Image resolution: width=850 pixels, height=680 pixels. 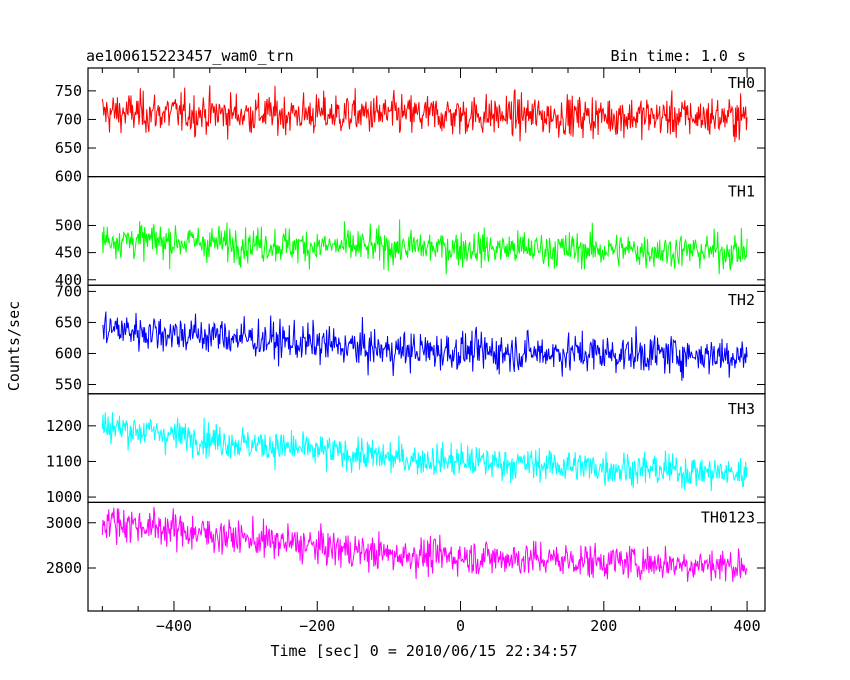 I want to click on panel-th0: 600 650 700 750 TH0, so click(x=410, y=126).